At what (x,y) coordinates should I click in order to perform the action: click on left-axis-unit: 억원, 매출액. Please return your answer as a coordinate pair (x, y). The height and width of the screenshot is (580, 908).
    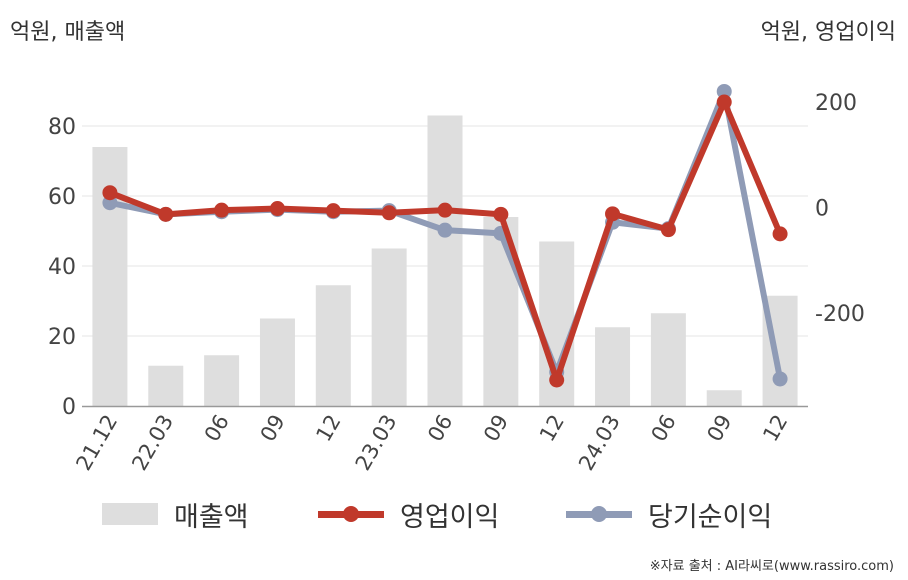
    Looking at the image, I should click on (68, 32).